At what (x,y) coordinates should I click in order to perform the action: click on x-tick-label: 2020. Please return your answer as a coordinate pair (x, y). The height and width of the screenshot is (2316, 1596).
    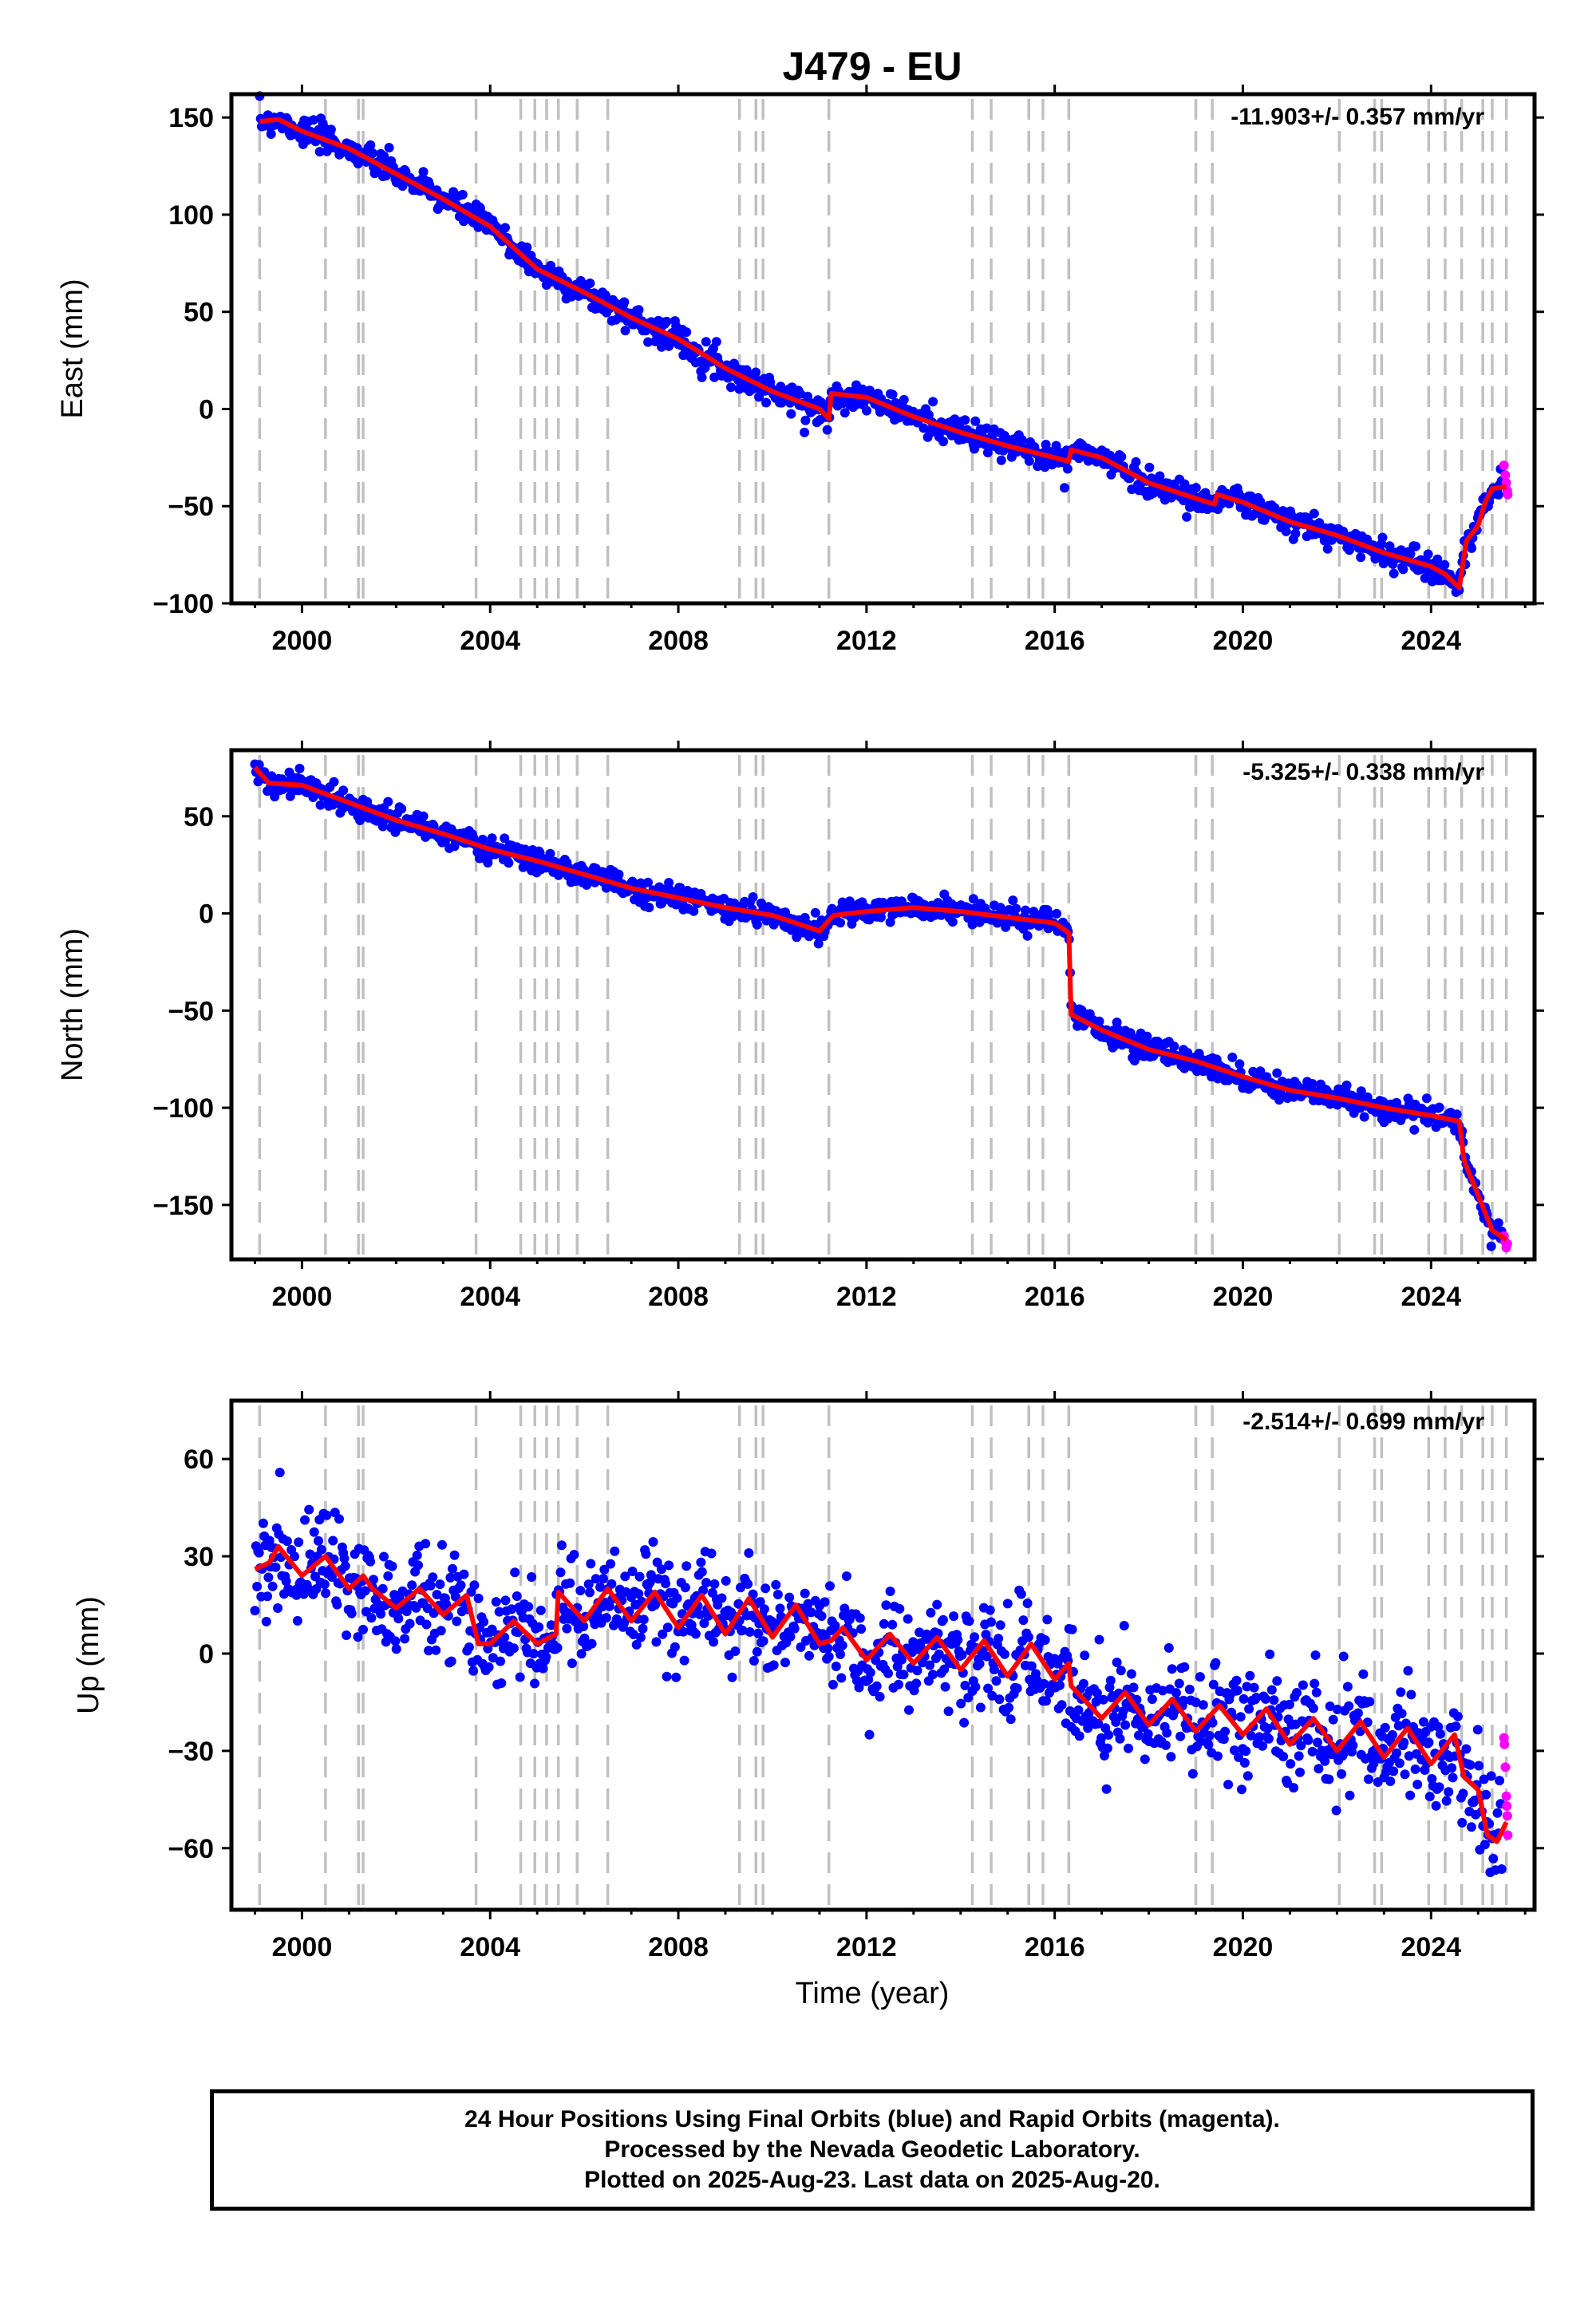
    Looking at the image, I should click on (1243, 1297).